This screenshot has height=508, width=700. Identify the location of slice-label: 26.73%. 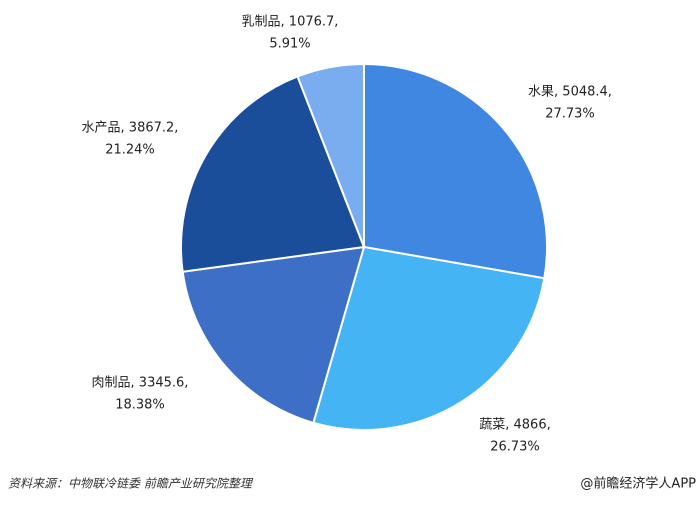
(515, 447).